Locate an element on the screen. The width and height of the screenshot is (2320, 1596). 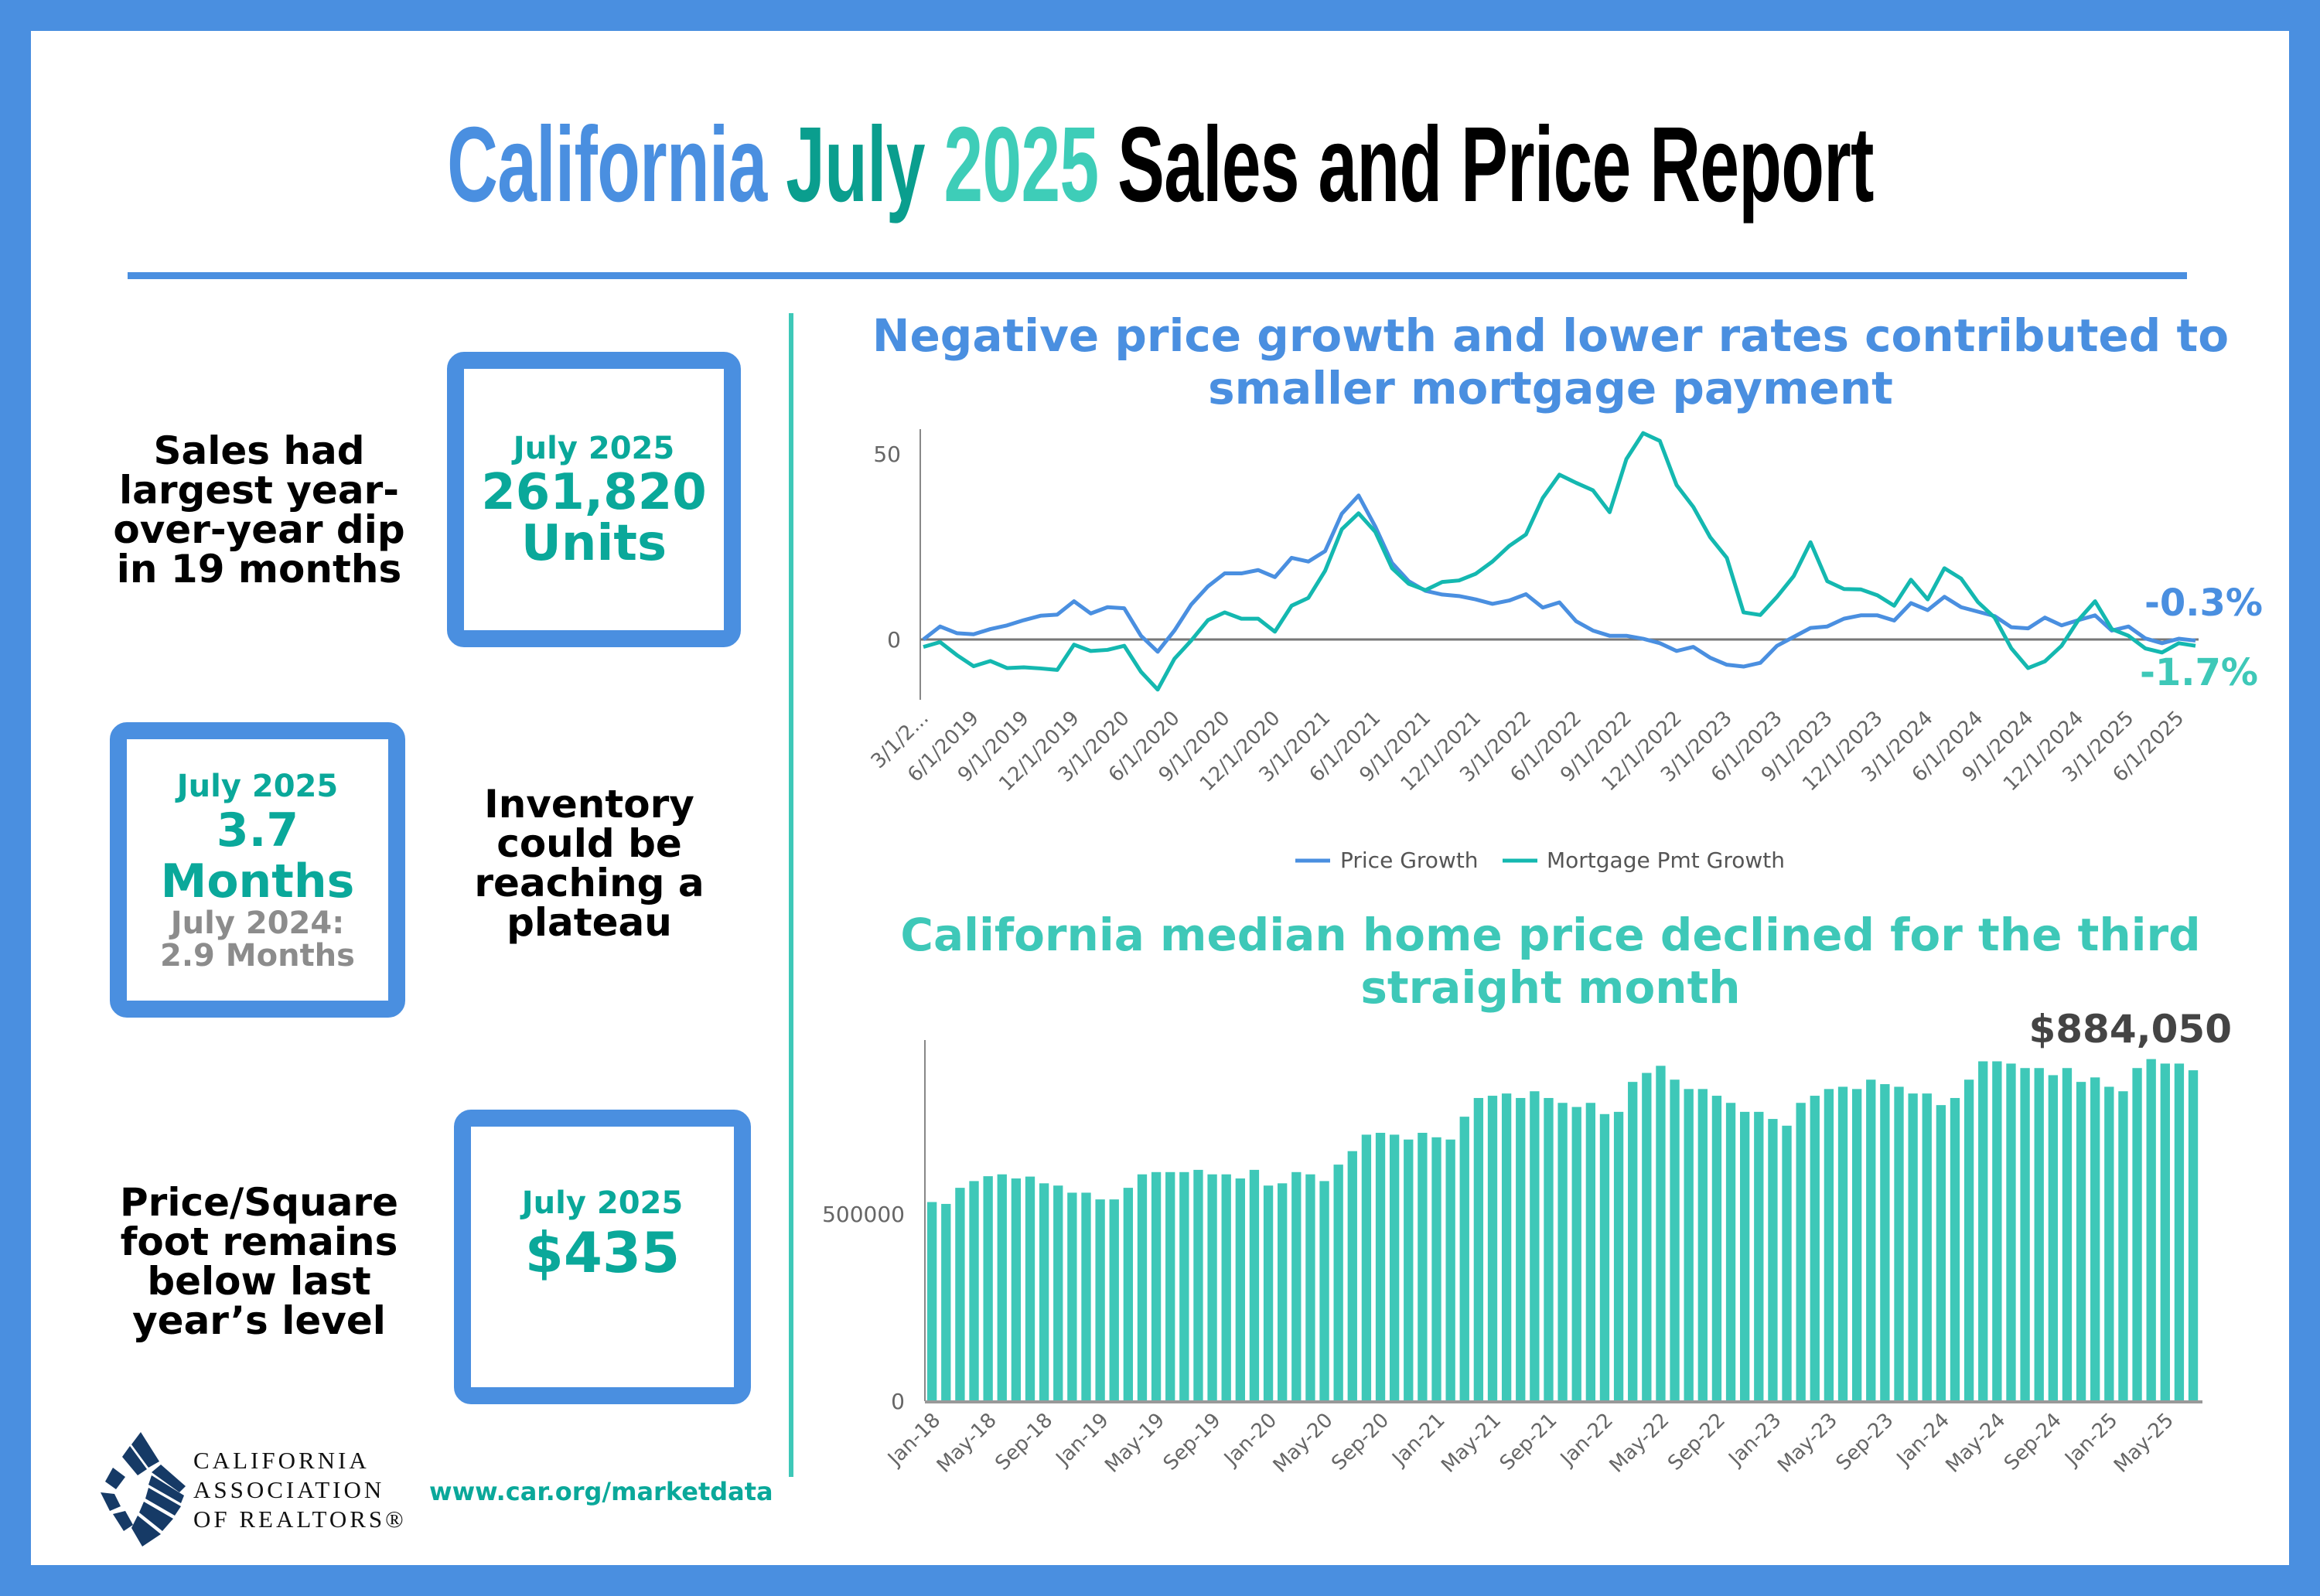
x-tick-label: Sep-21 is located at coordinates (1529, 1442).